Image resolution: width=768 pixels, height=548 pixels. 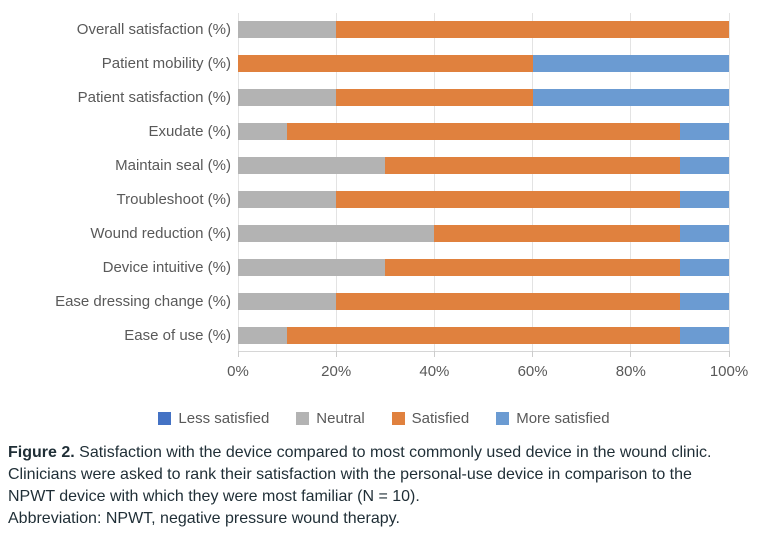 I want to click on x-axis-label: 20%, so click(x=336, y=371).